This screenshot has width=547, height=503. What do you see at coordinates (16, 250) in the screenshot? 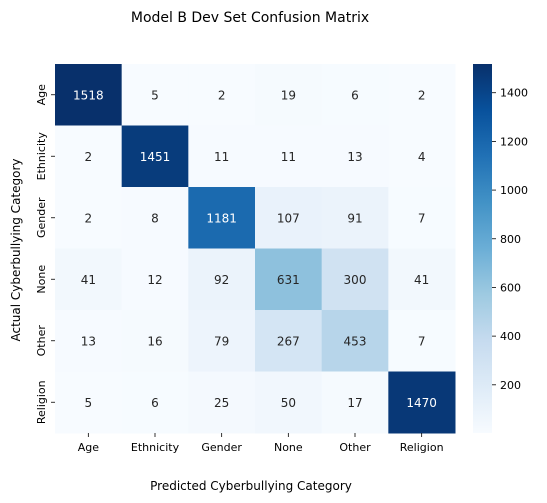
I see `y-axis-label: Actual Cyberbullying Category` at bounding box center [16, 250].